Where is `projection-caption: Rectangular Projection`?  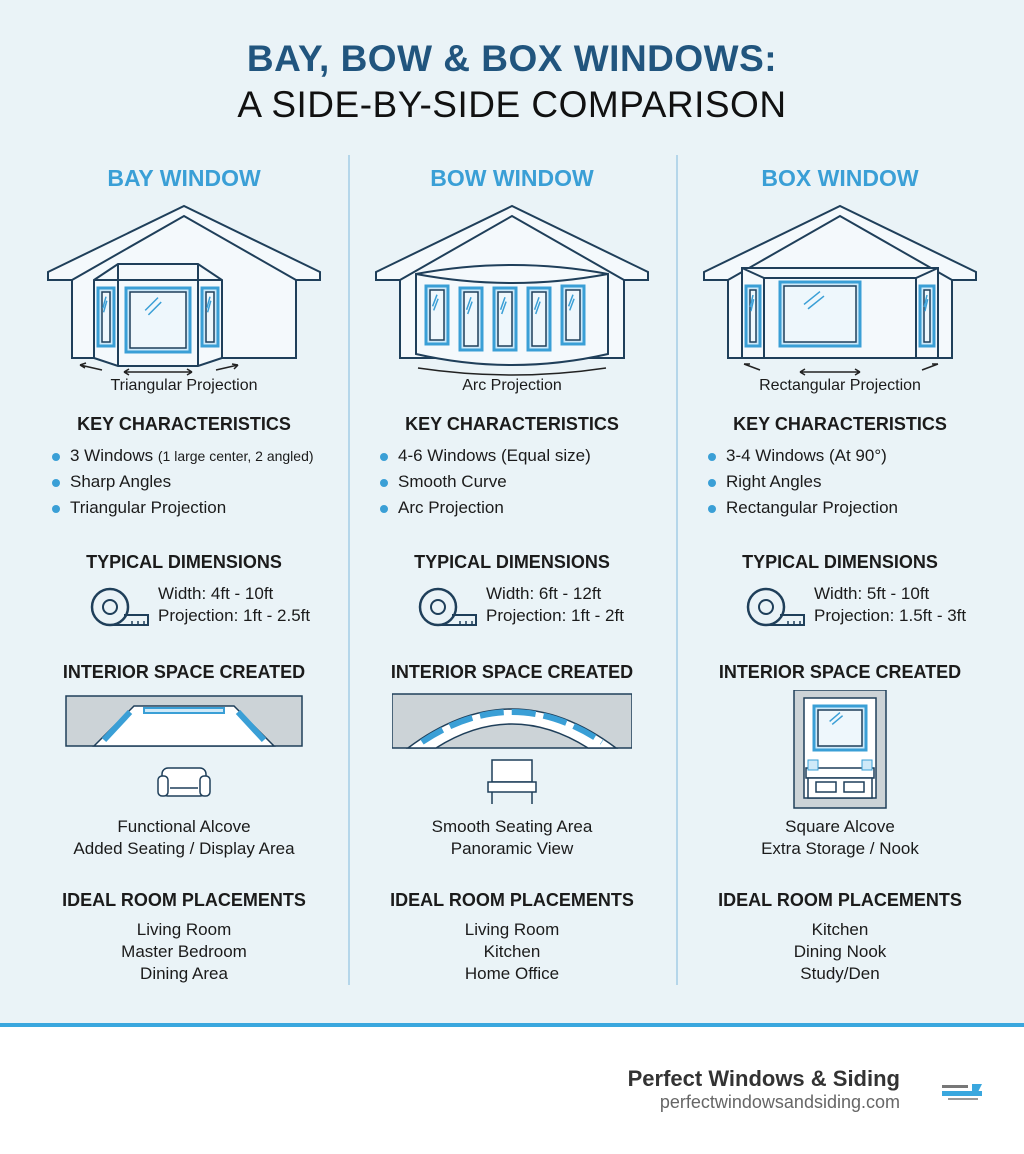 projection-caption: Rectangular Projection is located at coordinates (840, 385).